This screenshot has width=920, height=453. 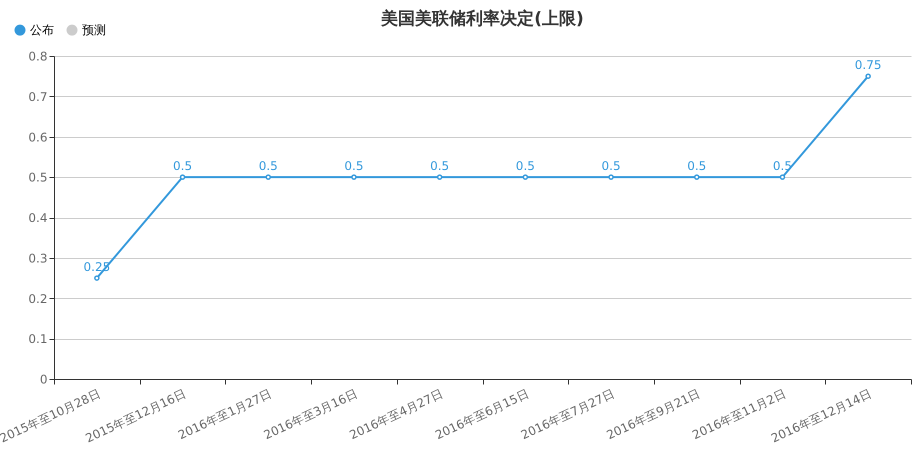 I want to click on data-label: 0.75, so click(x=868, y=65).